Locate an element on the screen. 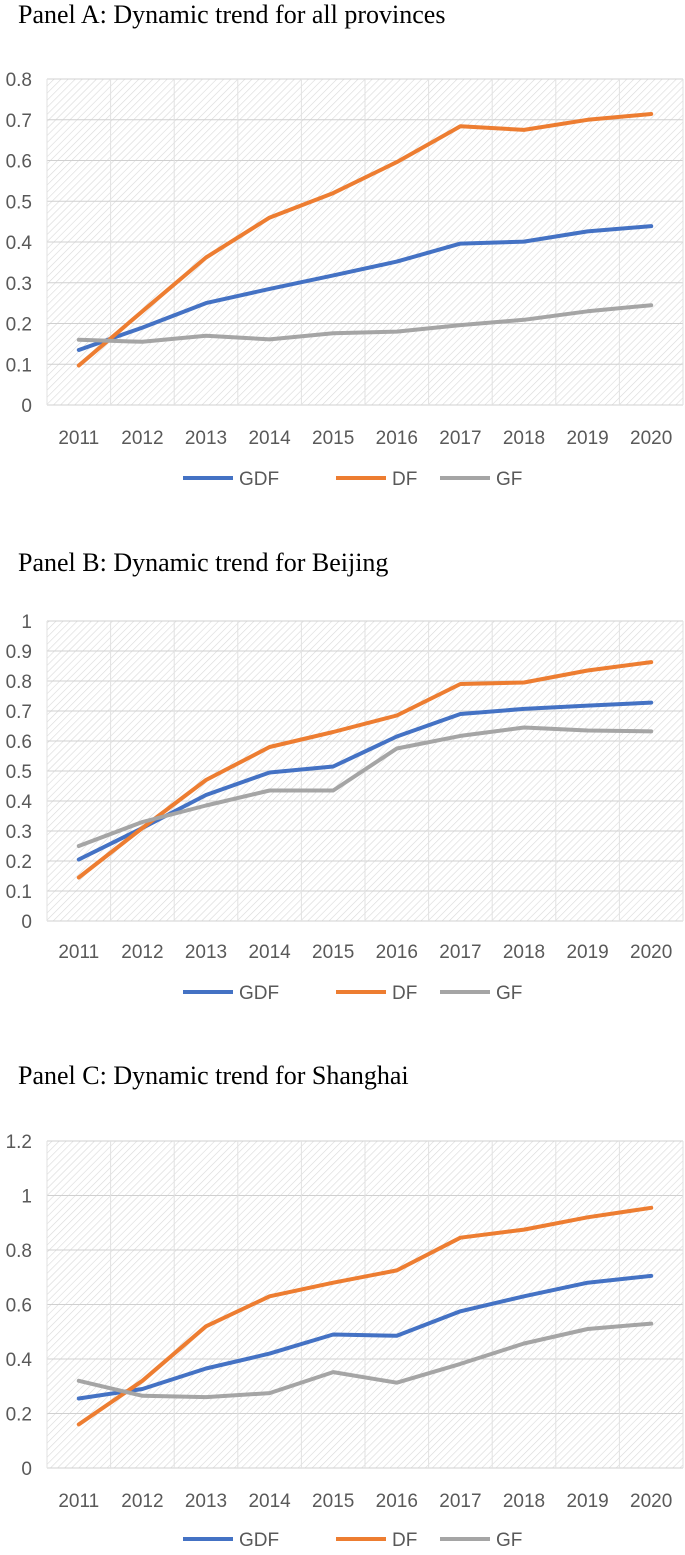 Image resolution: width=685 pixels, height=1555 pixels. panel-b-title: Panel B: Dynamic trend for Beijing is located at coordinates (203, 562).